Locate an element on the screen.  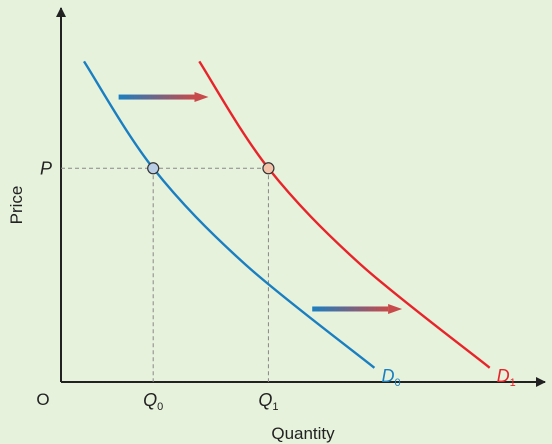
q1-tick-label: Q1 is located at coordinates (268, 401).